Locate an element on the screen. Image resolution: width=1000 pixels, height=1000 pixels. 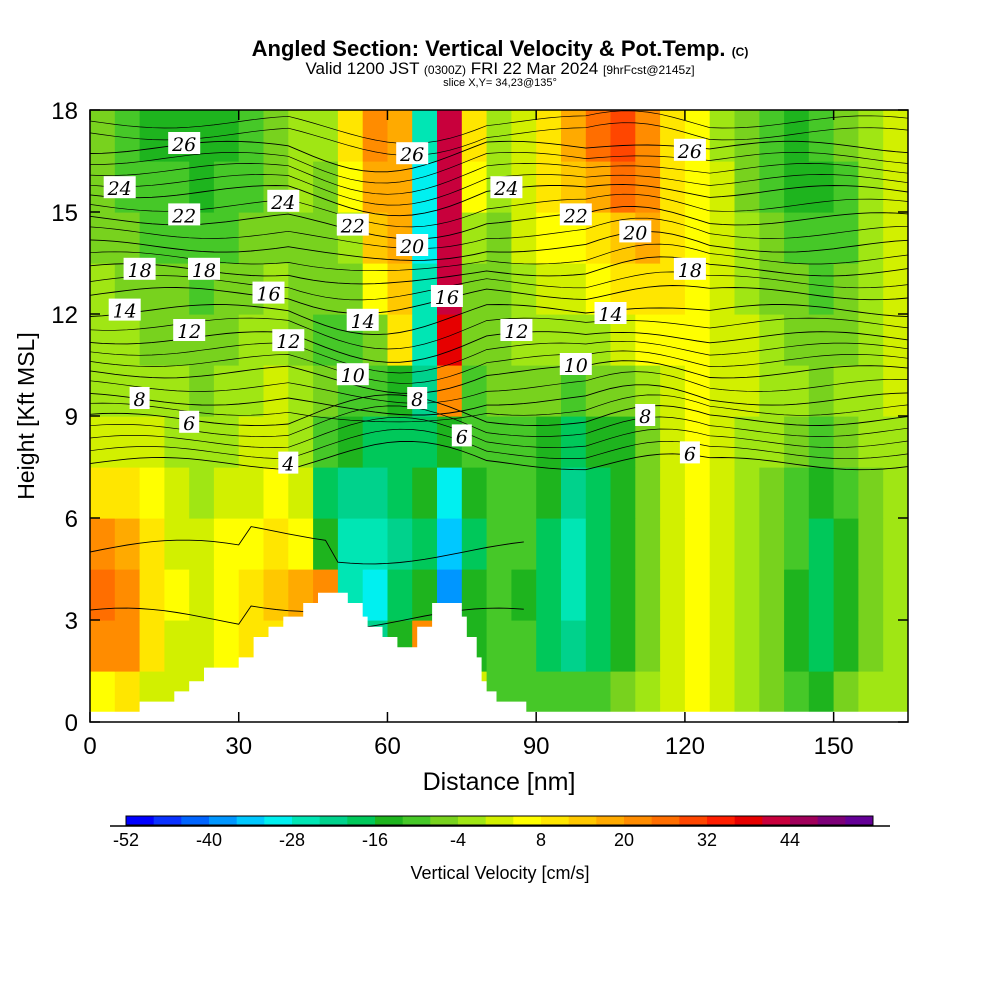
contour-label: 18 is located at coordinates (140, 271).